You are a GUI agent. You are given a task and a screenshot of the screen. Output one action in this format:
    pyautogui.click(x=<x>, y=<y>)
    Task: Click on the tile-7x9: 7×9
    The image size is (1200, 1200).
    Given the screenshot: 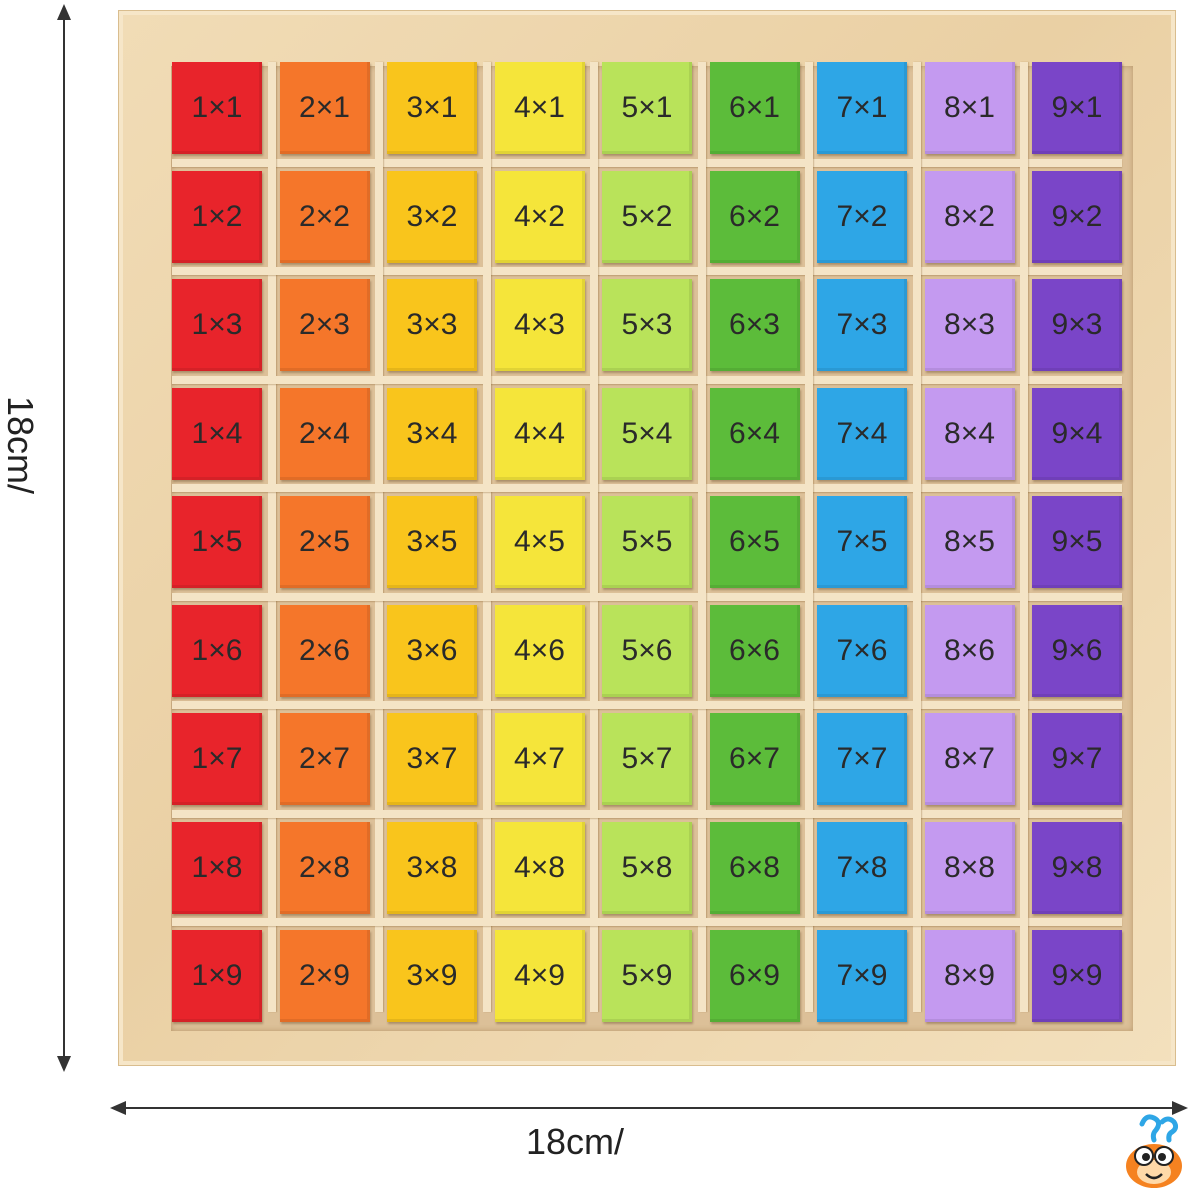 What is the action you would take?
    pyautogui.click(x=862, y=976)
    